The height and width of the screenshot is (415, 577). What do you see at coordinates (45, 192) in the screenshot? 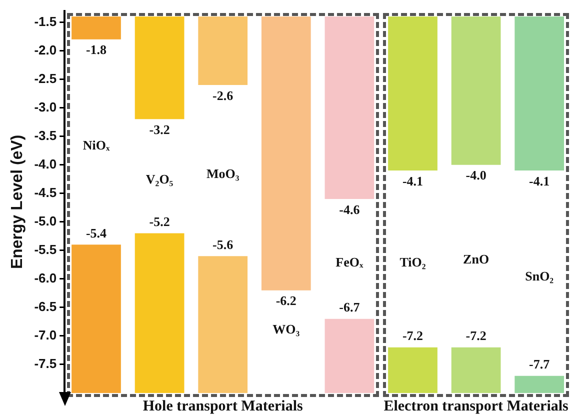
I see `y-tick-label: -4.5` at bounding box center [45, 192].